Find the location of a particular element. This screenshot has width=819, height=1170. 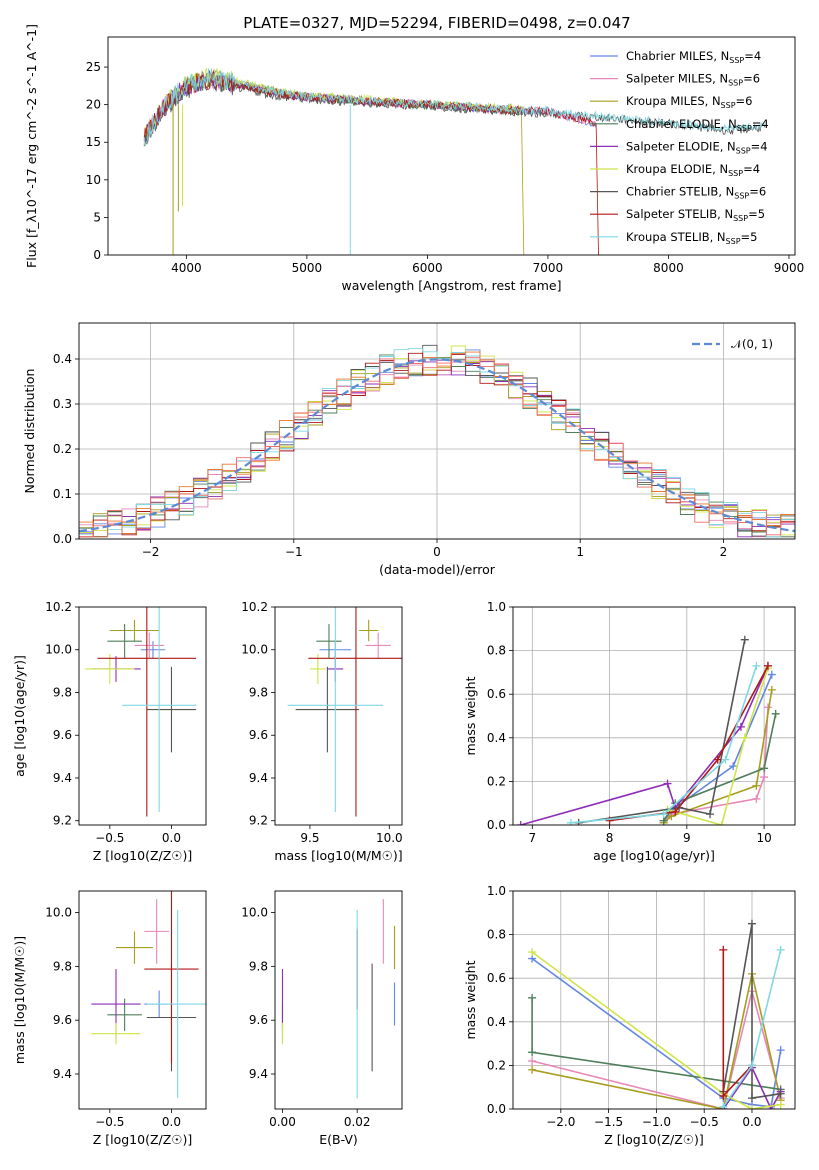

normal-reference-curve is located at coordinates (437, 445).